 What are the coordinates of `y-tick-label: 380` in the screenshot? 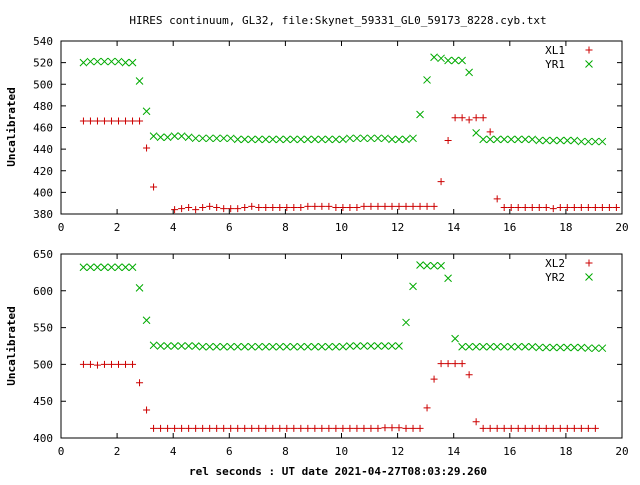 It's located at (43, 214).